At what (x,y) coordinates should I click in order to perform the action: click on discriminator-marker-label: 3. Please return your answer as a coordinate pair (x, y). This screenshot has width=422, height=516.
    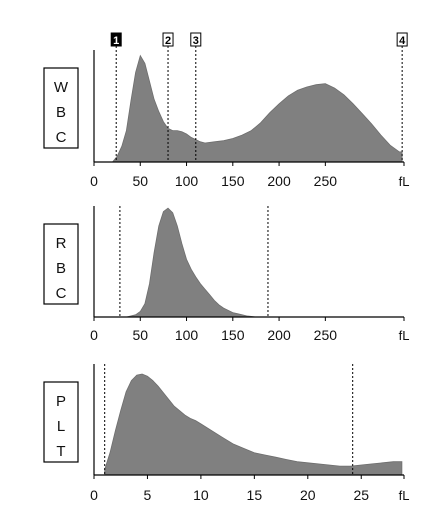
    Looking at the image, I should click on (196, 41).